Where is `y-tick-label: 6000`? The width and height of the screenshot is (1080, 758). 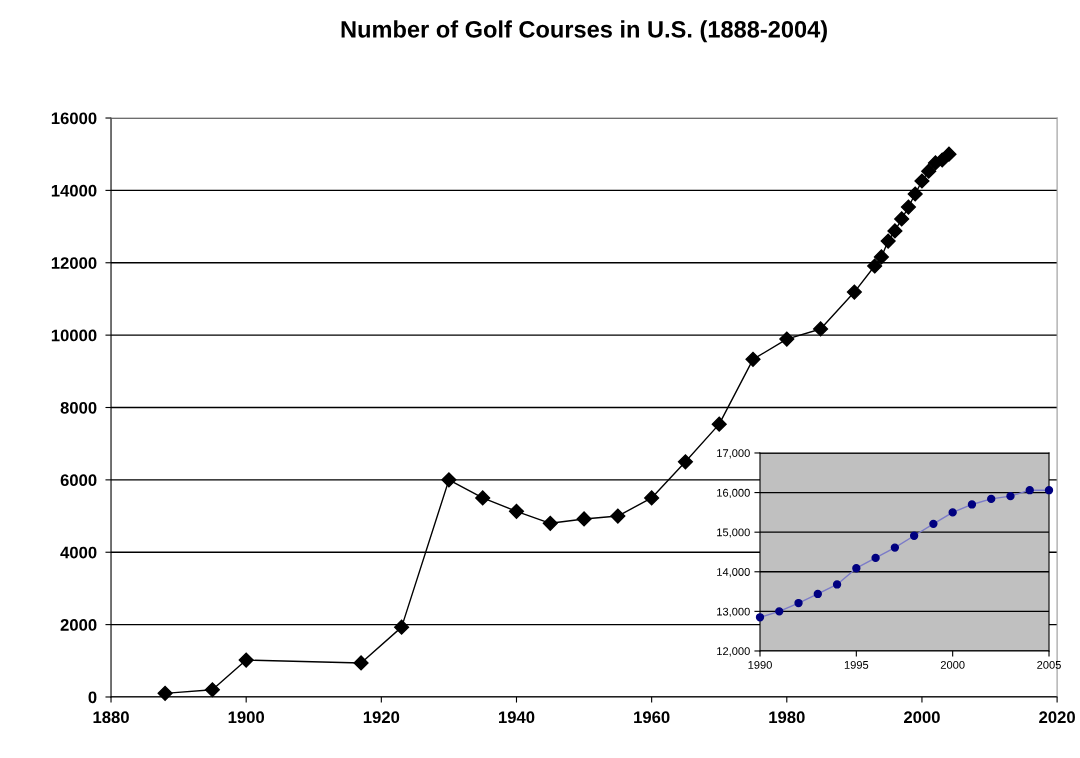
y-tick-label: 6000 is located at coordinates (78, 480).